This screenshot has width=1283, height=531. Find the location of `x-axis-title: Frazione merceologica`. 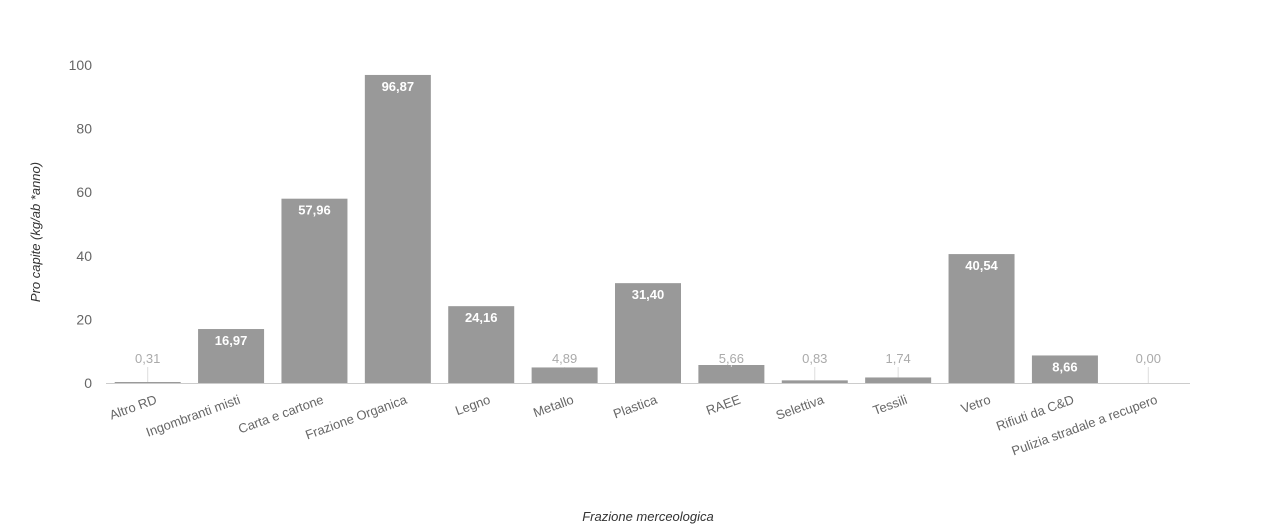

x-axis-title: Frazione merceologica is located at coordinates (648, 516).